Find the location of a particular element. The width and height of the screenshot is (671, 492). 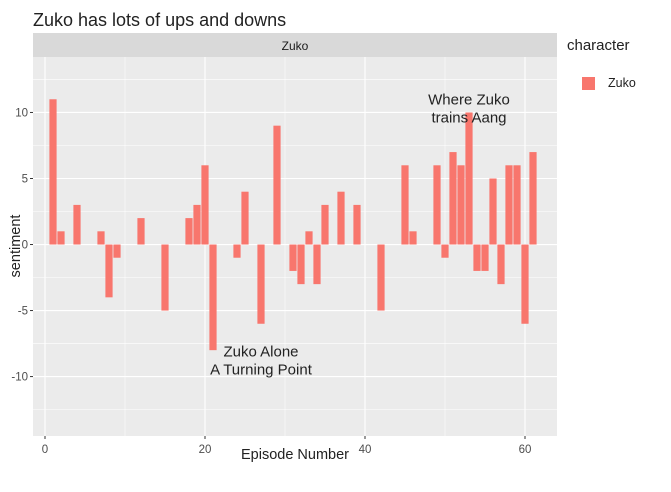

annotation-line: A Turning Point is located at coordinates (261, 370).